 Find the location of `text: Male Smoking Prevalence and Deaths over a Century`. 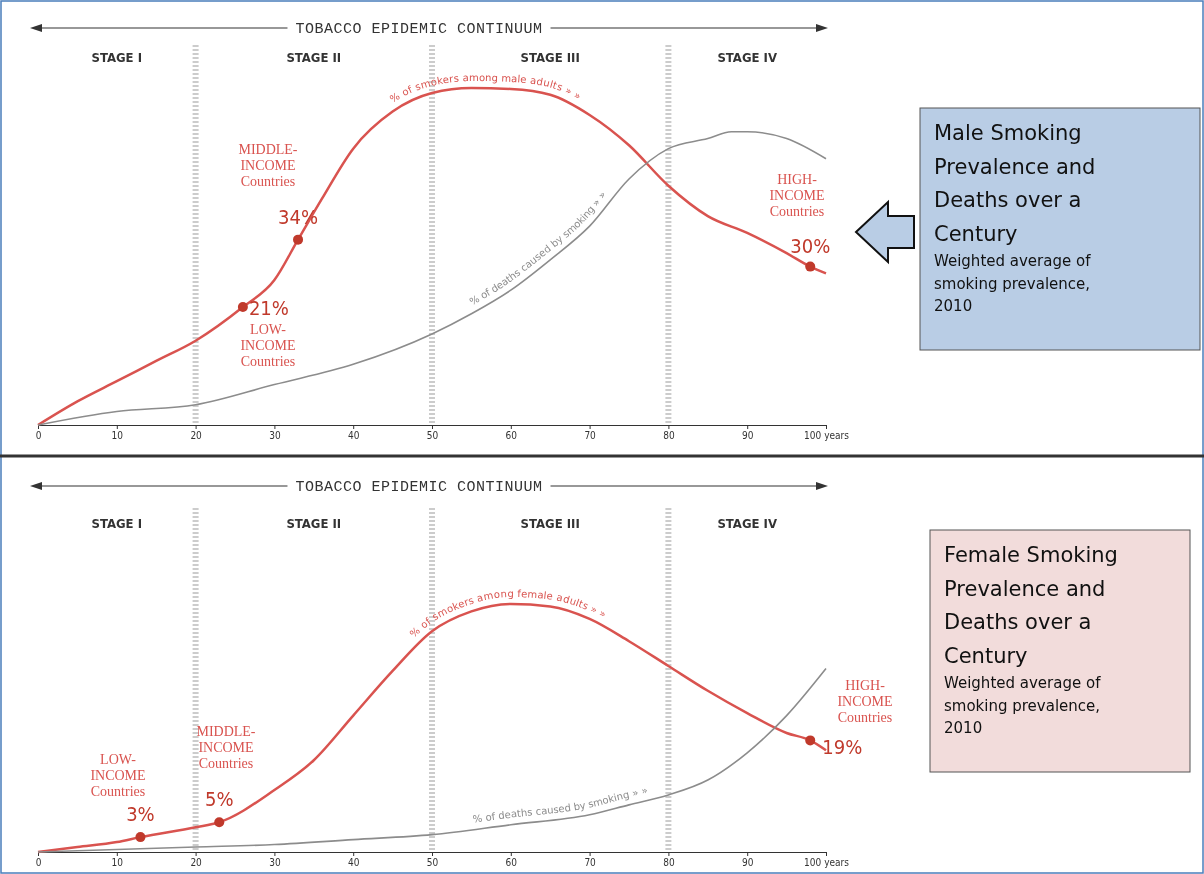

text: Male Smoking Prevalence and Deaths over a Century is located at coordinates (1015, 183).